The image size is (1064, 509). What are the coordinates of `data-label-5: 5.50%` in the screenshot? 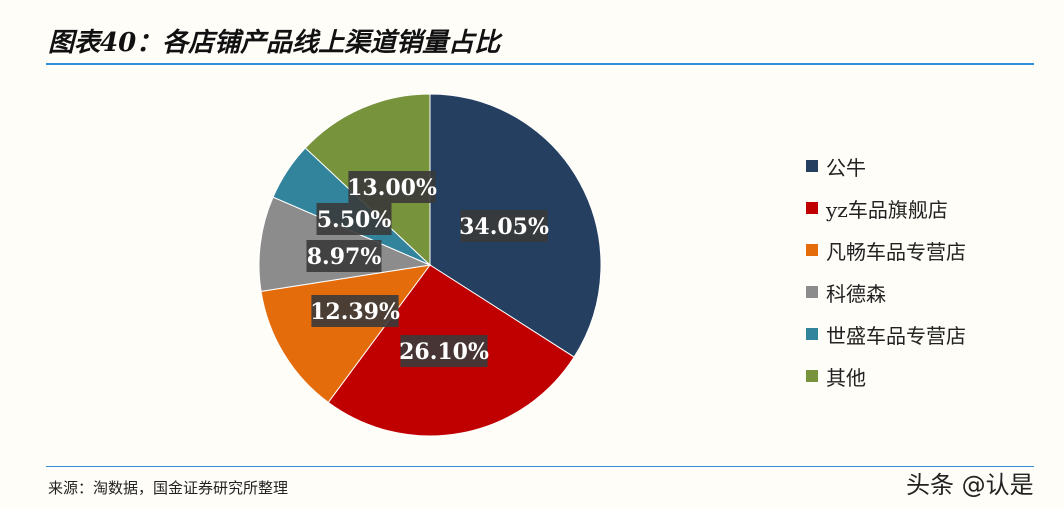 It's located at (354, 219).